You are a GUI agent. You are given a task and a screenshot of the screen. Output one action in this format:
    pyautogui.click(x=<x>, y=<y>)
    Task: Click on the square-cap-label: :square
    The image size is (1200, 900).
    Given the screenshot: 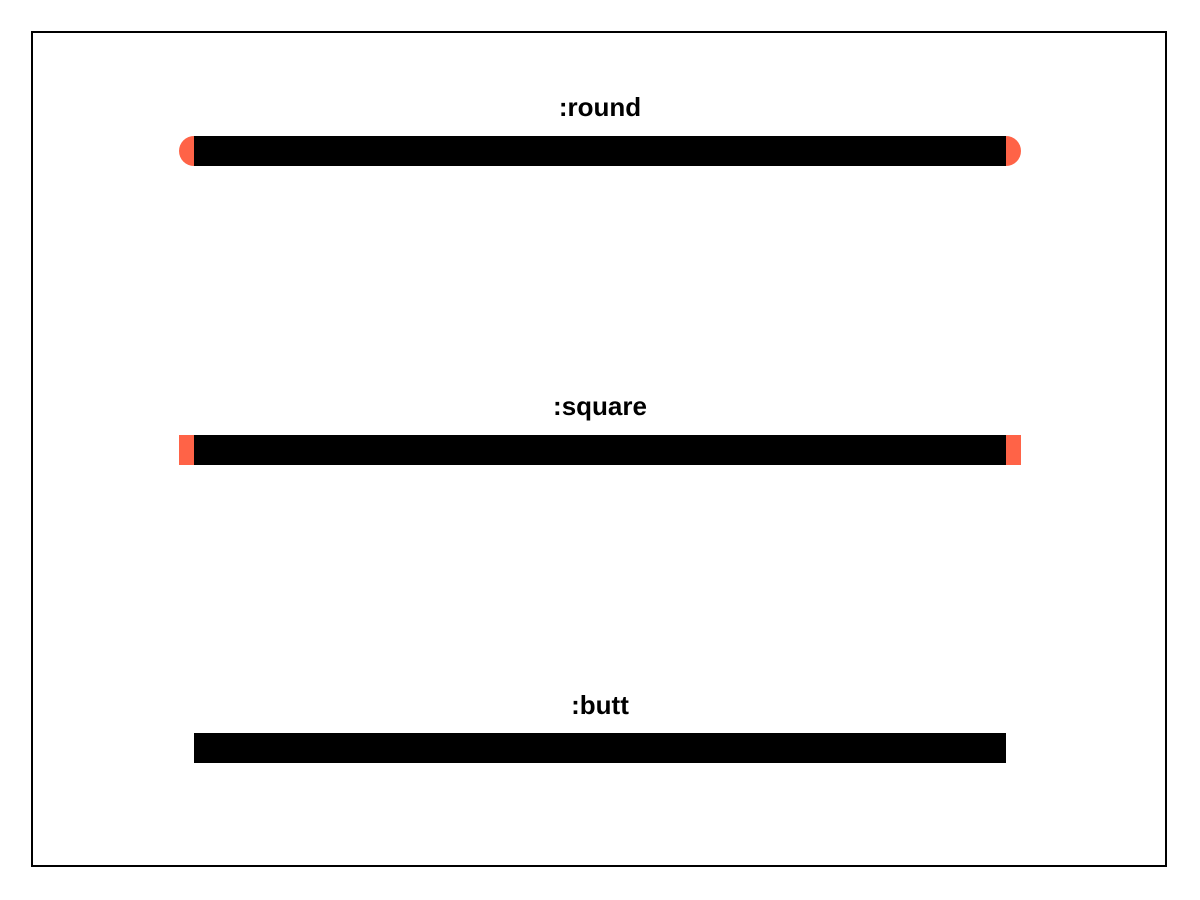 What is the action you would take?
    pyautogui.click(x=600, y=406)
    